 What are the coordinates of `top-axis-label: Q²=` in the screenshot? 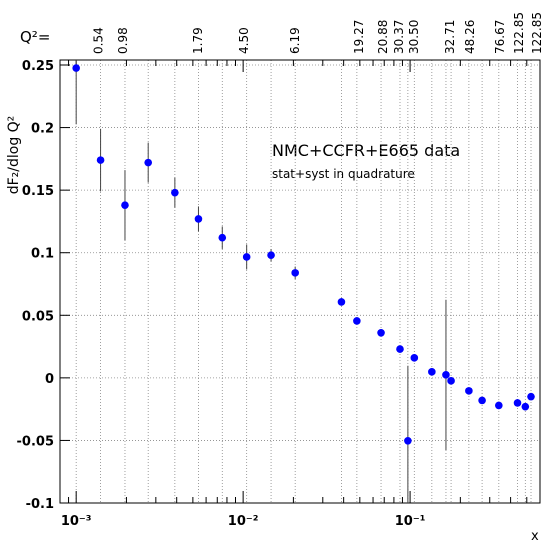 It's located at (35, 37).